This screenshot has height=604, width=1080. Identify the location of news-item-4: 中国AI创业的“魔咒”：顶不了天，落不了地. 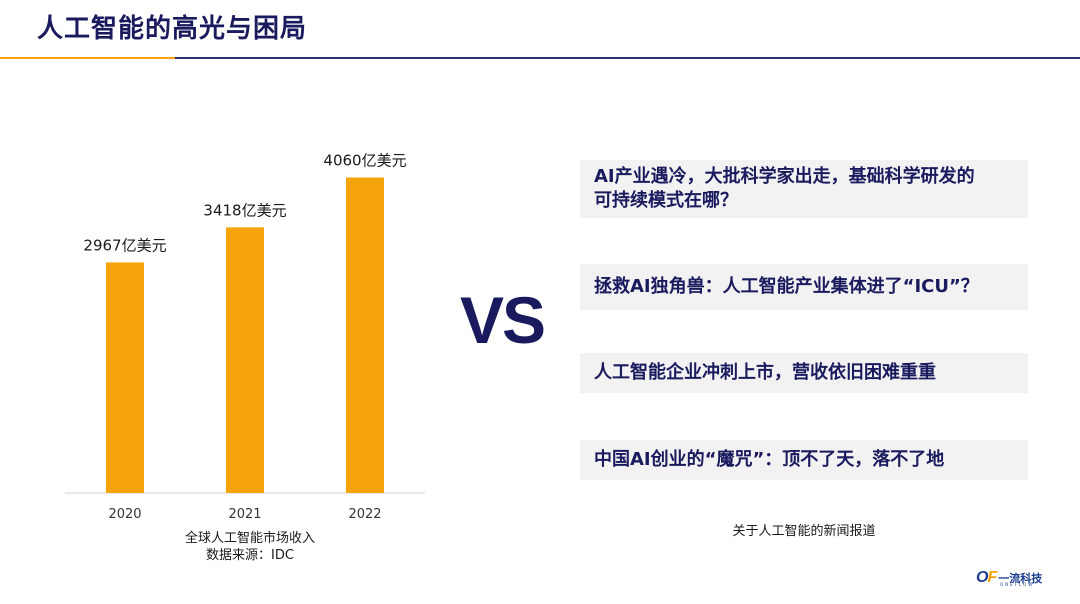
(804, 460).